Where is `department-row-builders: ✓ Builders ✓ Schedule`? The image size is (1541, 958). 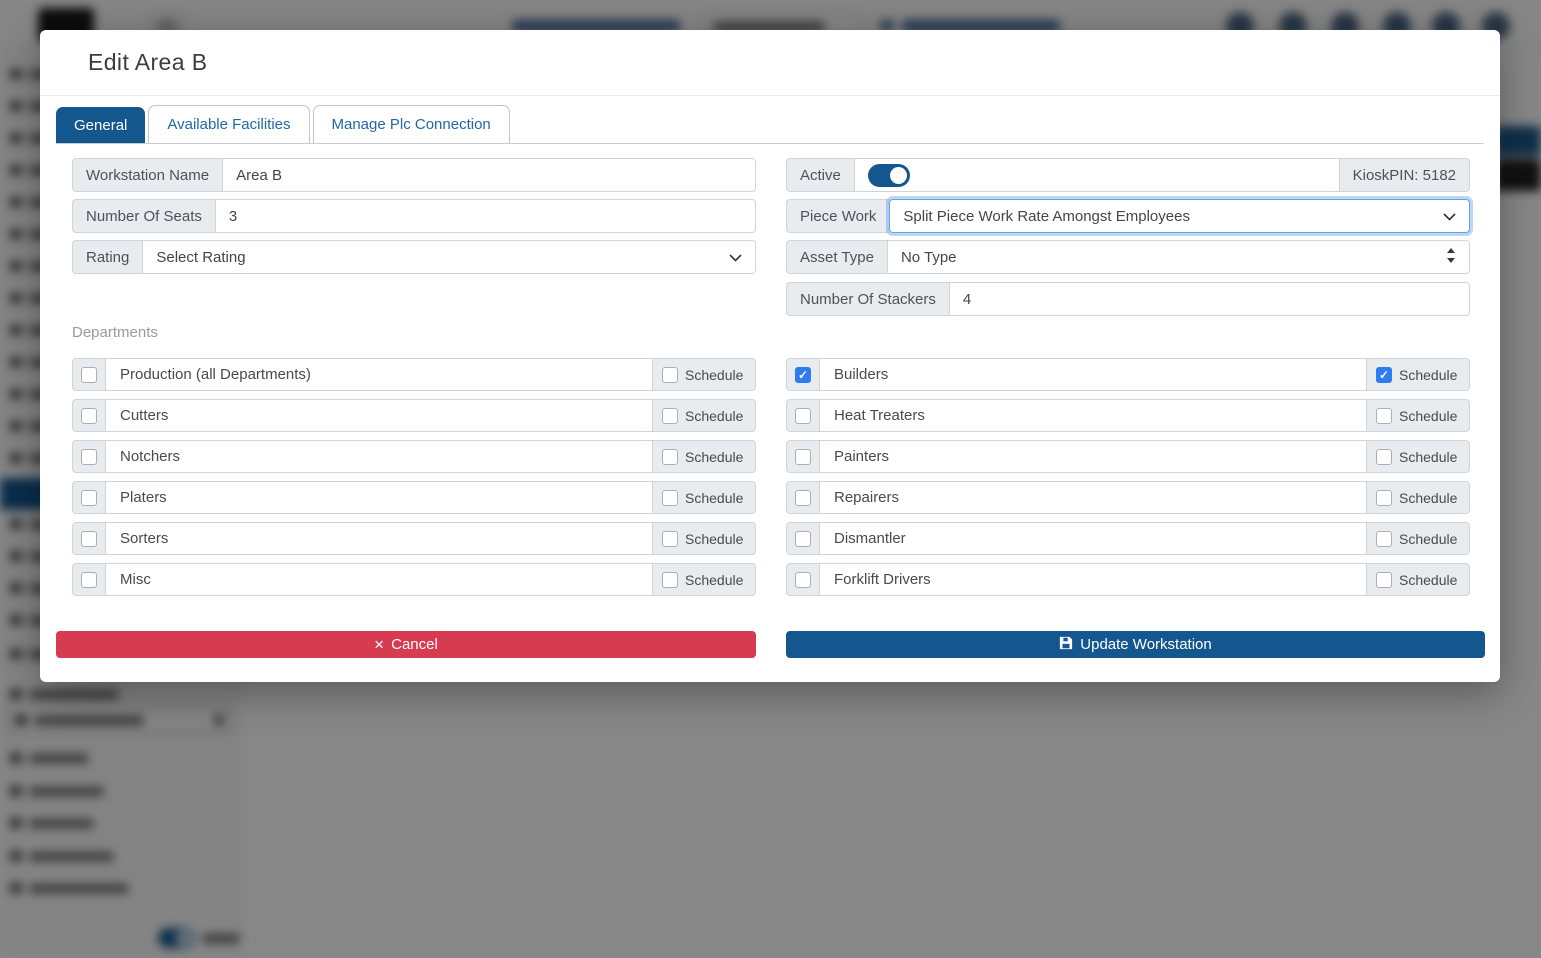
department-row-builders: ✓ Builders ✓ Schedule is located at coordinates (1128, 374).